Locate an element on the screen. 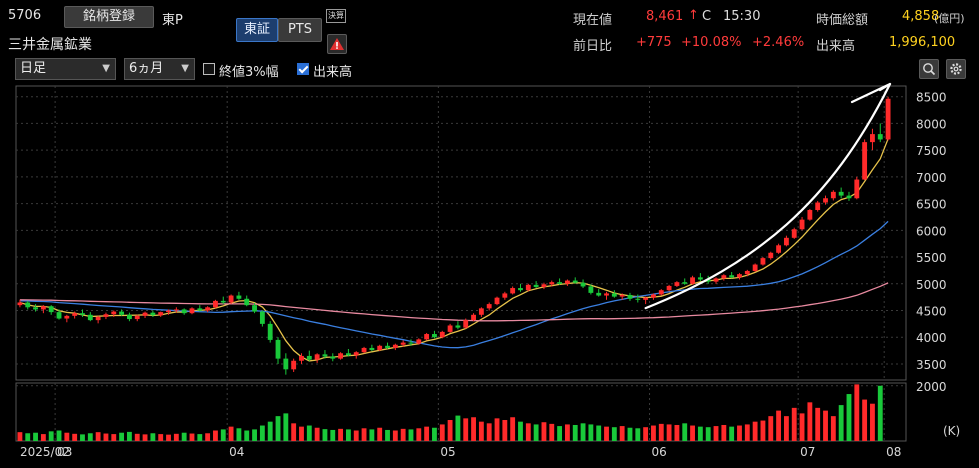 The width and height of the screenshot is (979, 468). price-tick-label: 8500 is located at coordinates (931, 98).